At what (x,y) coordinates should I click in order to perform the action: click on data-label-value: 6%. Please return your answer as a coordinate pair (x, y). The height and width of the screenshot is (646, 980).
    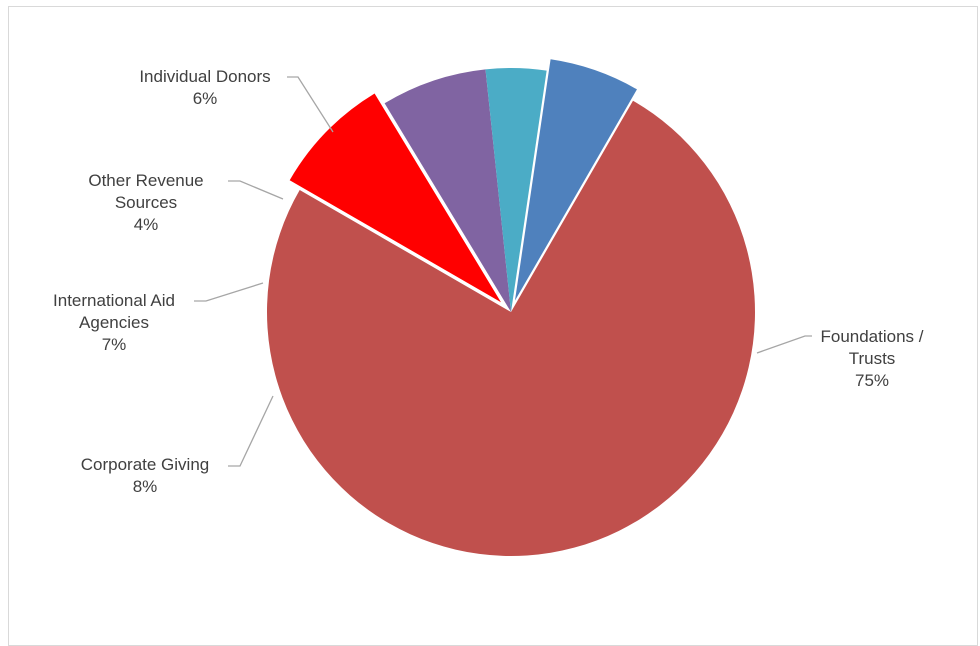
    Looking at the image, I should click on (205, 98).